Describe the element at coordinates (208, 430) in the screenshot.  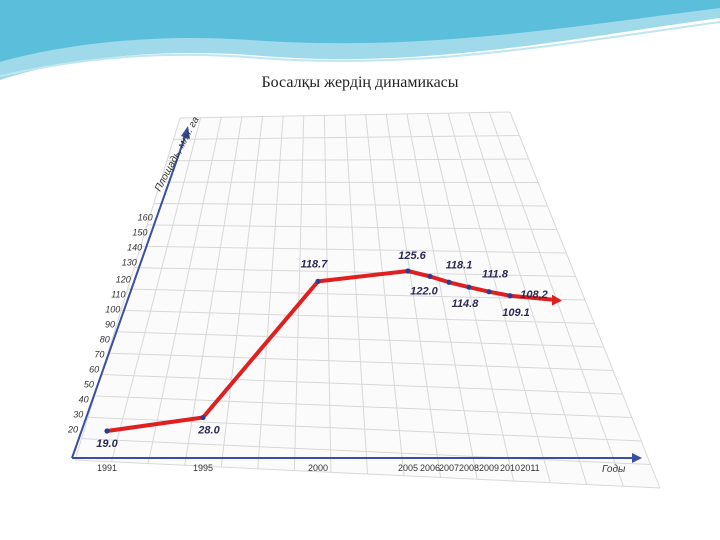
I see `data-label: 28.0` at that location.